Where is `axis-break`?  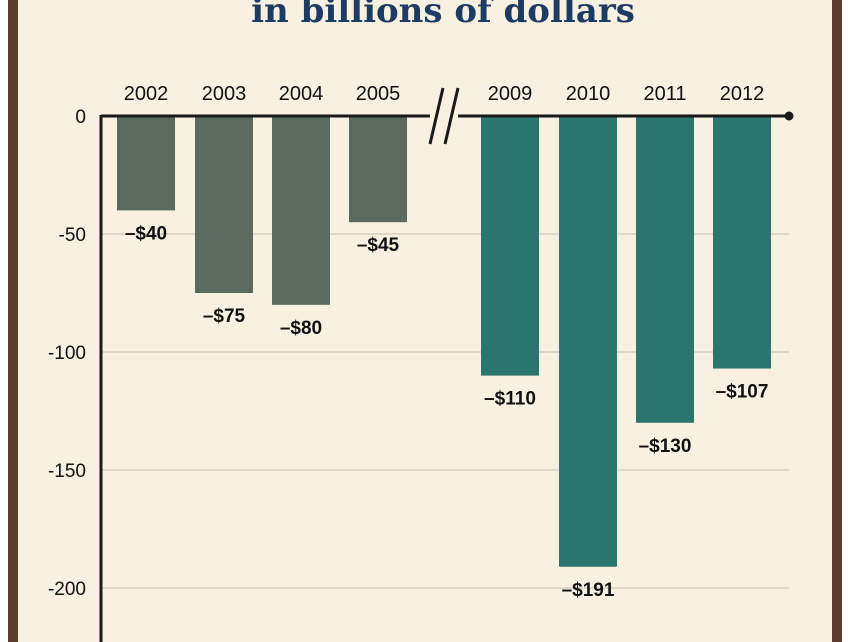 axis-break is located at coordinates (444, 116).